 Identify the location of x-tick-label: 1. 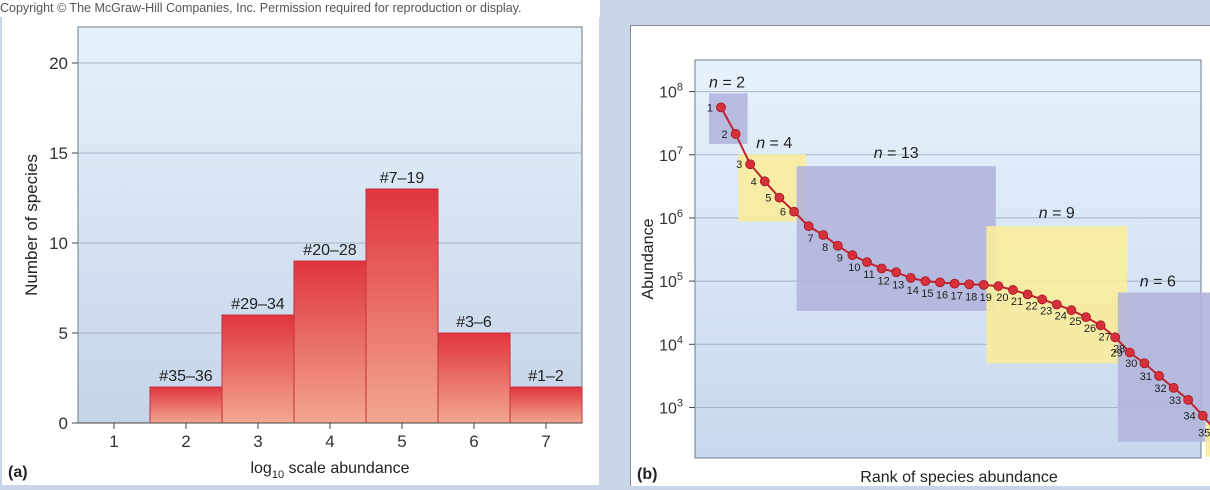
(113, 441).